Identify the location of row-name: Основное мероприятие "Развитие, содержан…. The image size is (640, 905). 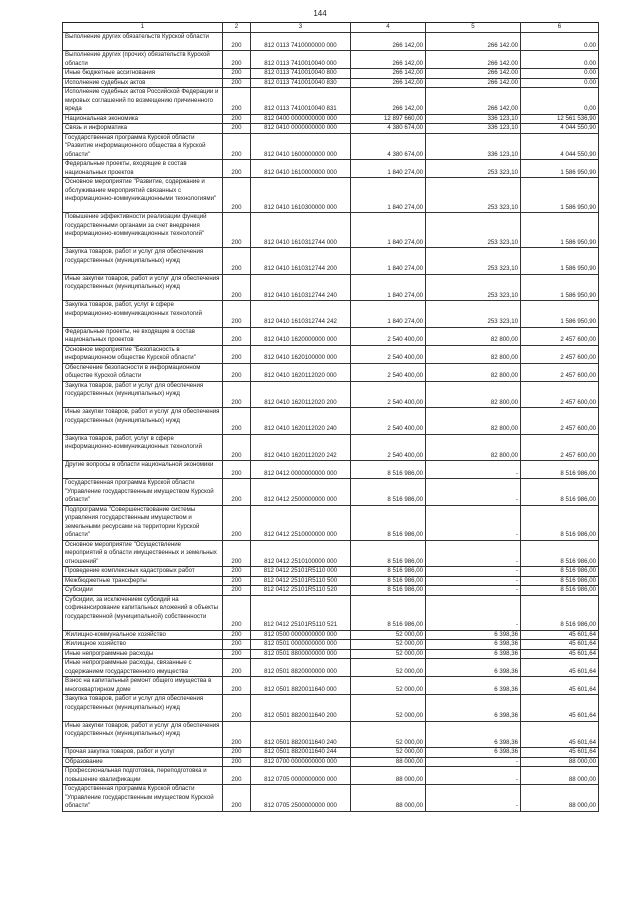
(142, 195).